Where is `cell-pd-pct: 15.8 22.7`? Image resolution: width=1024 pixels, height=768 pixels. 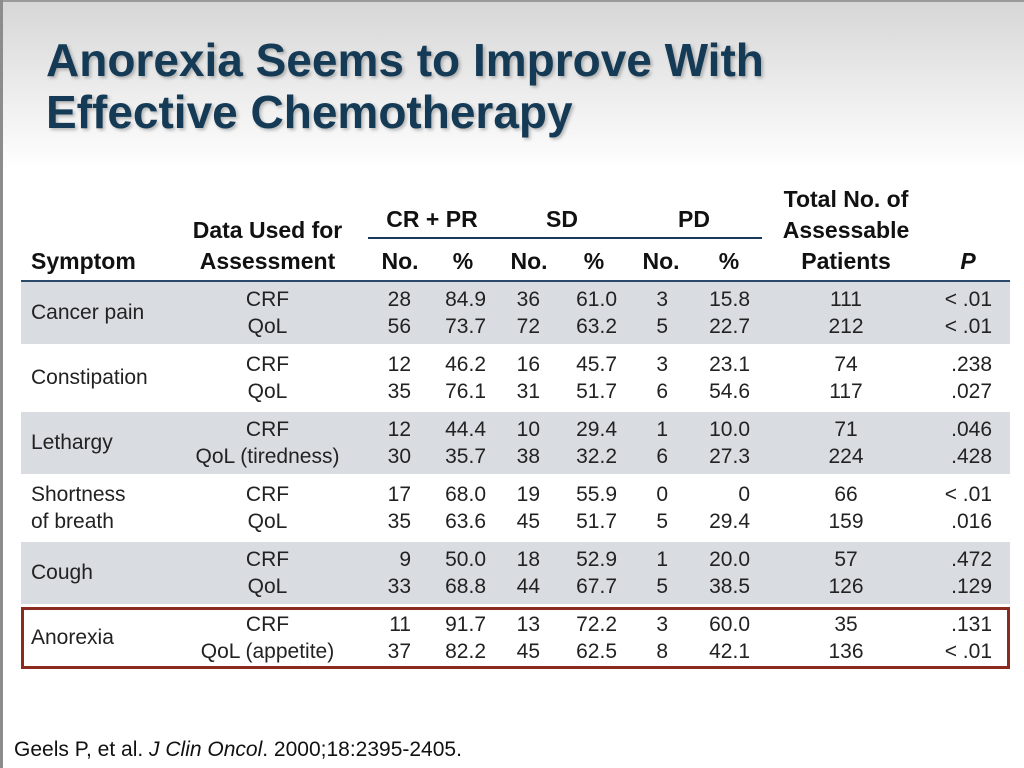 cell-pd-pct: 15.8 22.7 is located at coordinates (729, 313).